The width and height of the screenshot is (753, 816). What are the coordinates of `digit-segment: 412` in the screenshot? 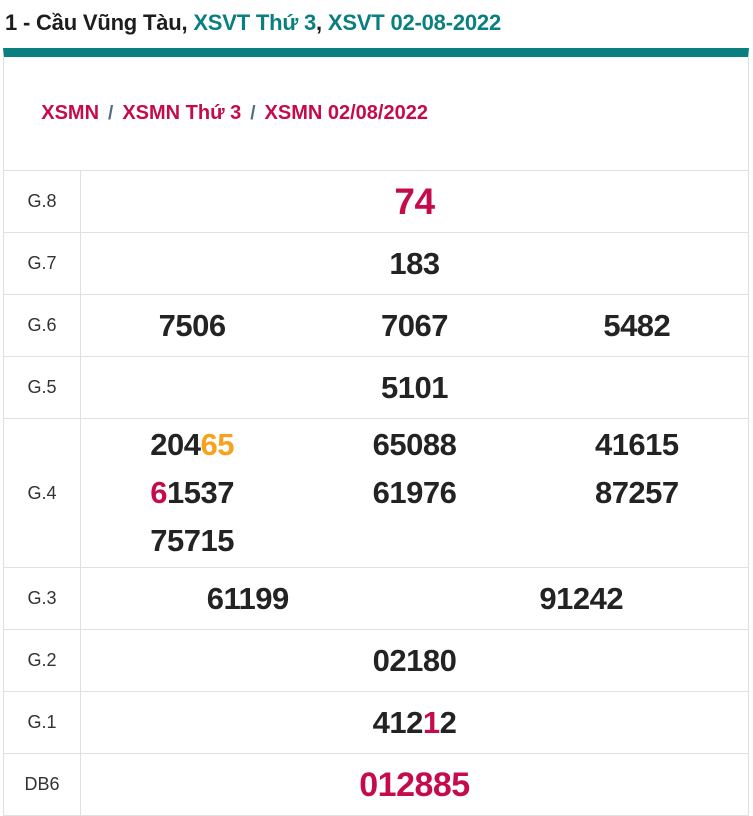 It's located at (398, 722).